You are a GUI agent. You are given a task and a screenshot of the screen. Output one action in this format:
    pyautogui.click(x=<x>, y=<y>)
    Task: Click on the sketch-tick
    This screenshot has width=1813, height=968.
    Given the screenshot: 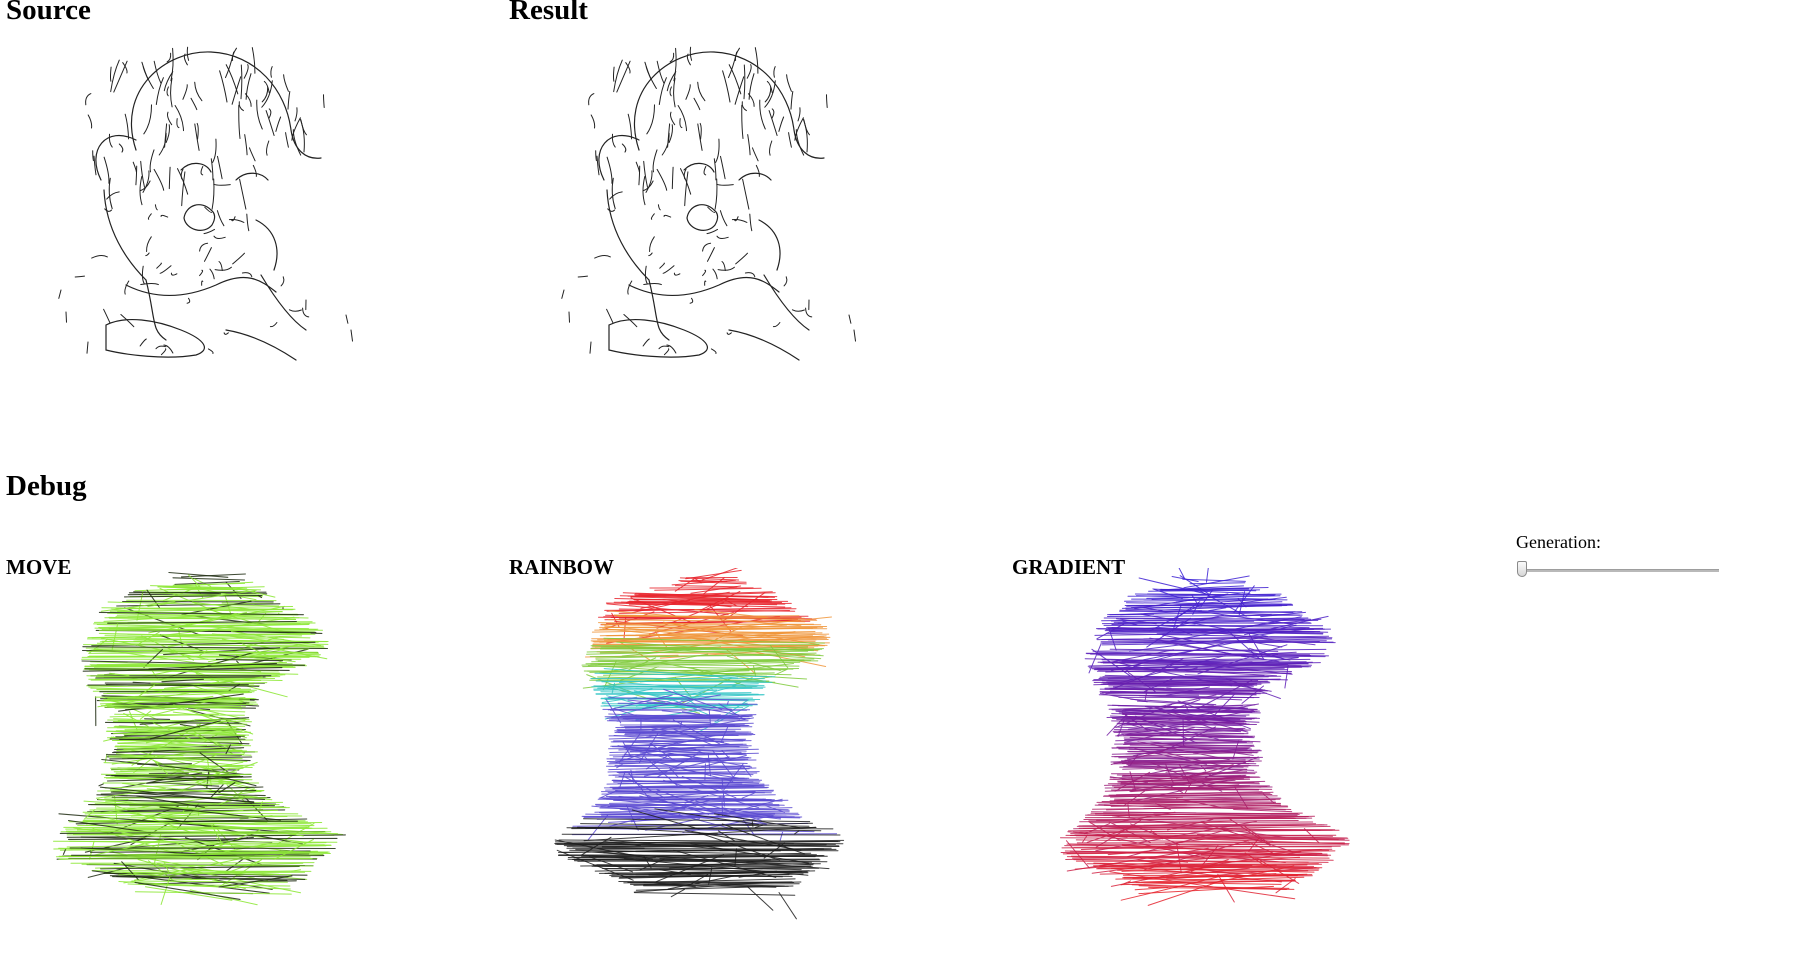 What is the action you would take?
    pyautogui.click(x=87, y=347)
    